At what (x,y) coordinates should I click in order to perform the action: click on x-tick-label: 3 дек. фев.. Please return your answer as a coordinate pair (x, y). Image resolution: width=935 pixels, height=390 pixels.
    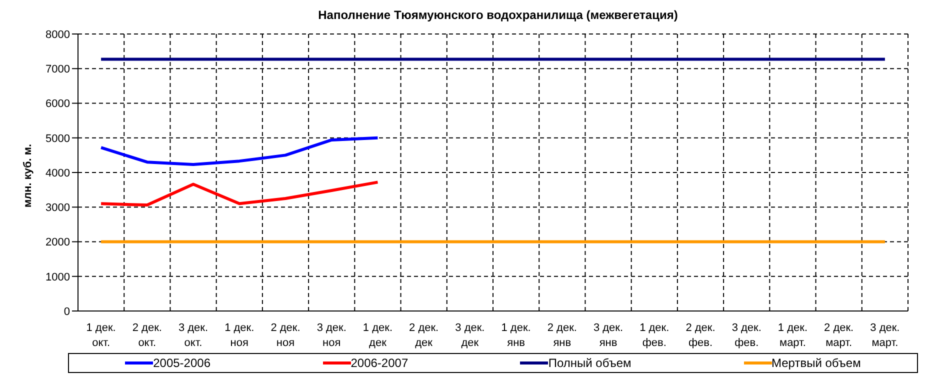
    Looking at the image, I should click on (747, 335).